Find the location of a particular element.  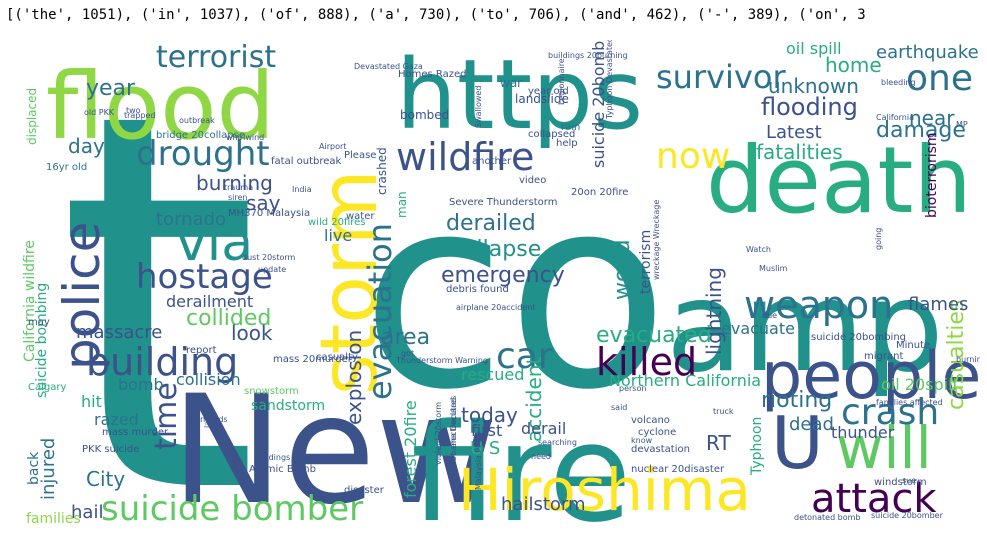

word-cloud-word: landslide is located at coordinates (542, 99).